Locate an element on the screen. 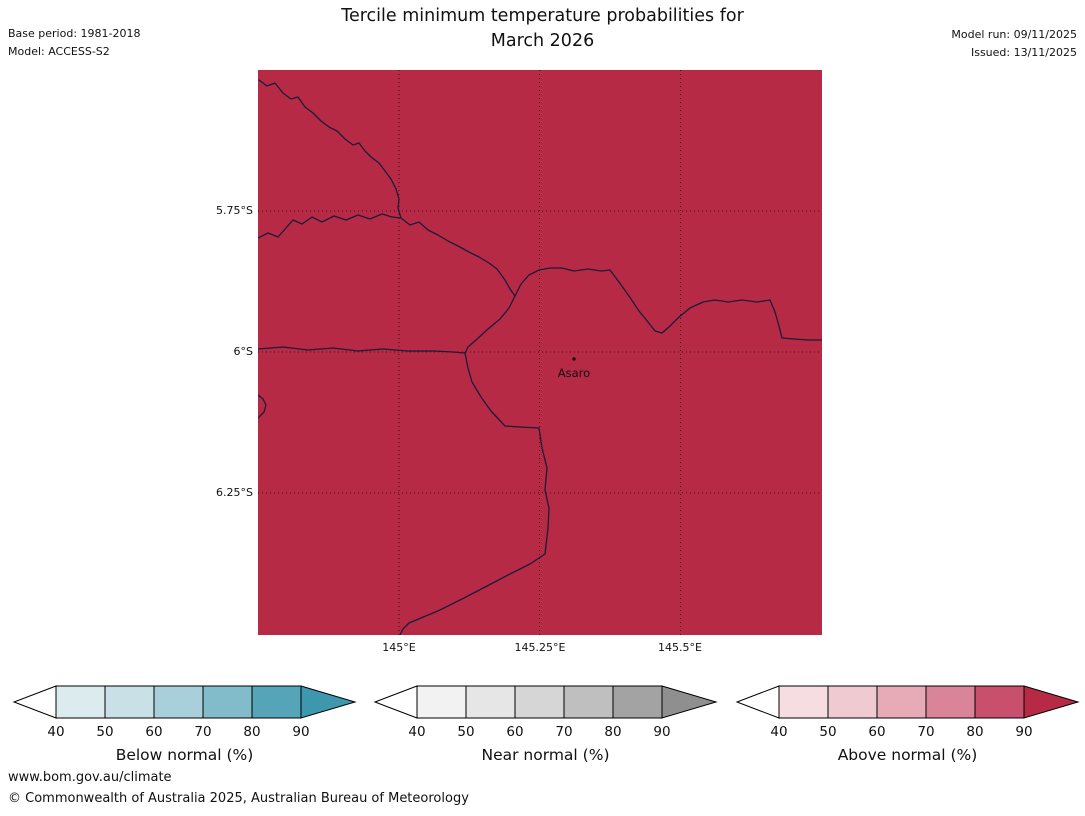 Image resolution: width=1085 pixels, height=816 pixels. border-branch-south is located at coordinates (490, 324).